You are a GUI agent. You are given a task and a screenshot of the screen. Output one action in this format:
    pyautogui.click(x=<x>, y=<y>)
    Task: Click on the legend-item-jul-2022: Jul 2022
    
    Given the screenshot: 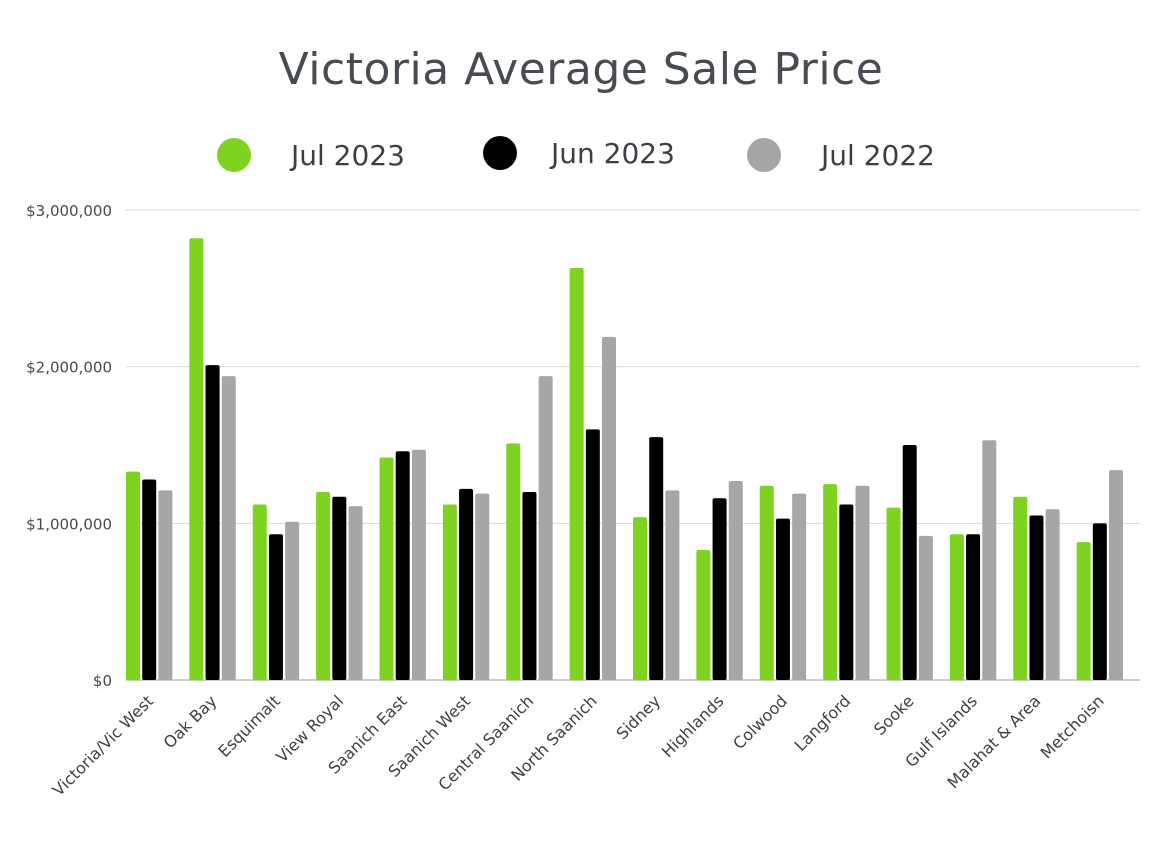 What is the action you would take?
    pyautogui.click(x=841, y=155)
    